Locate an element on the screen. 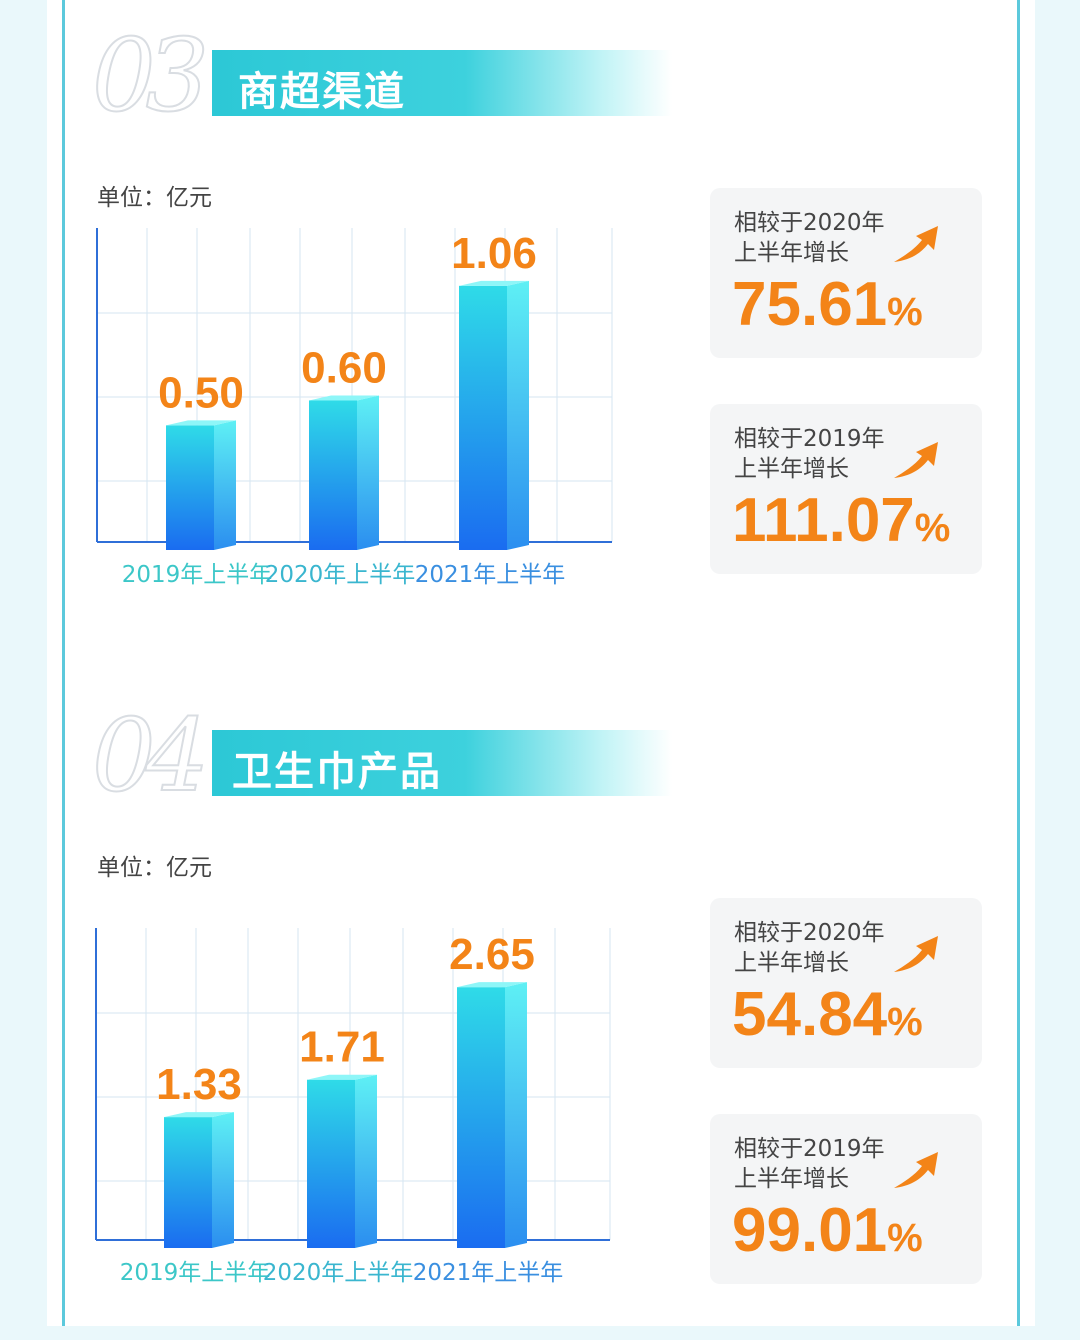 This screenshot has width=1080, height=1340. growth-stat-box: 相较于2019年上半年增长 99.01% is located at coordinates (846, 1199).